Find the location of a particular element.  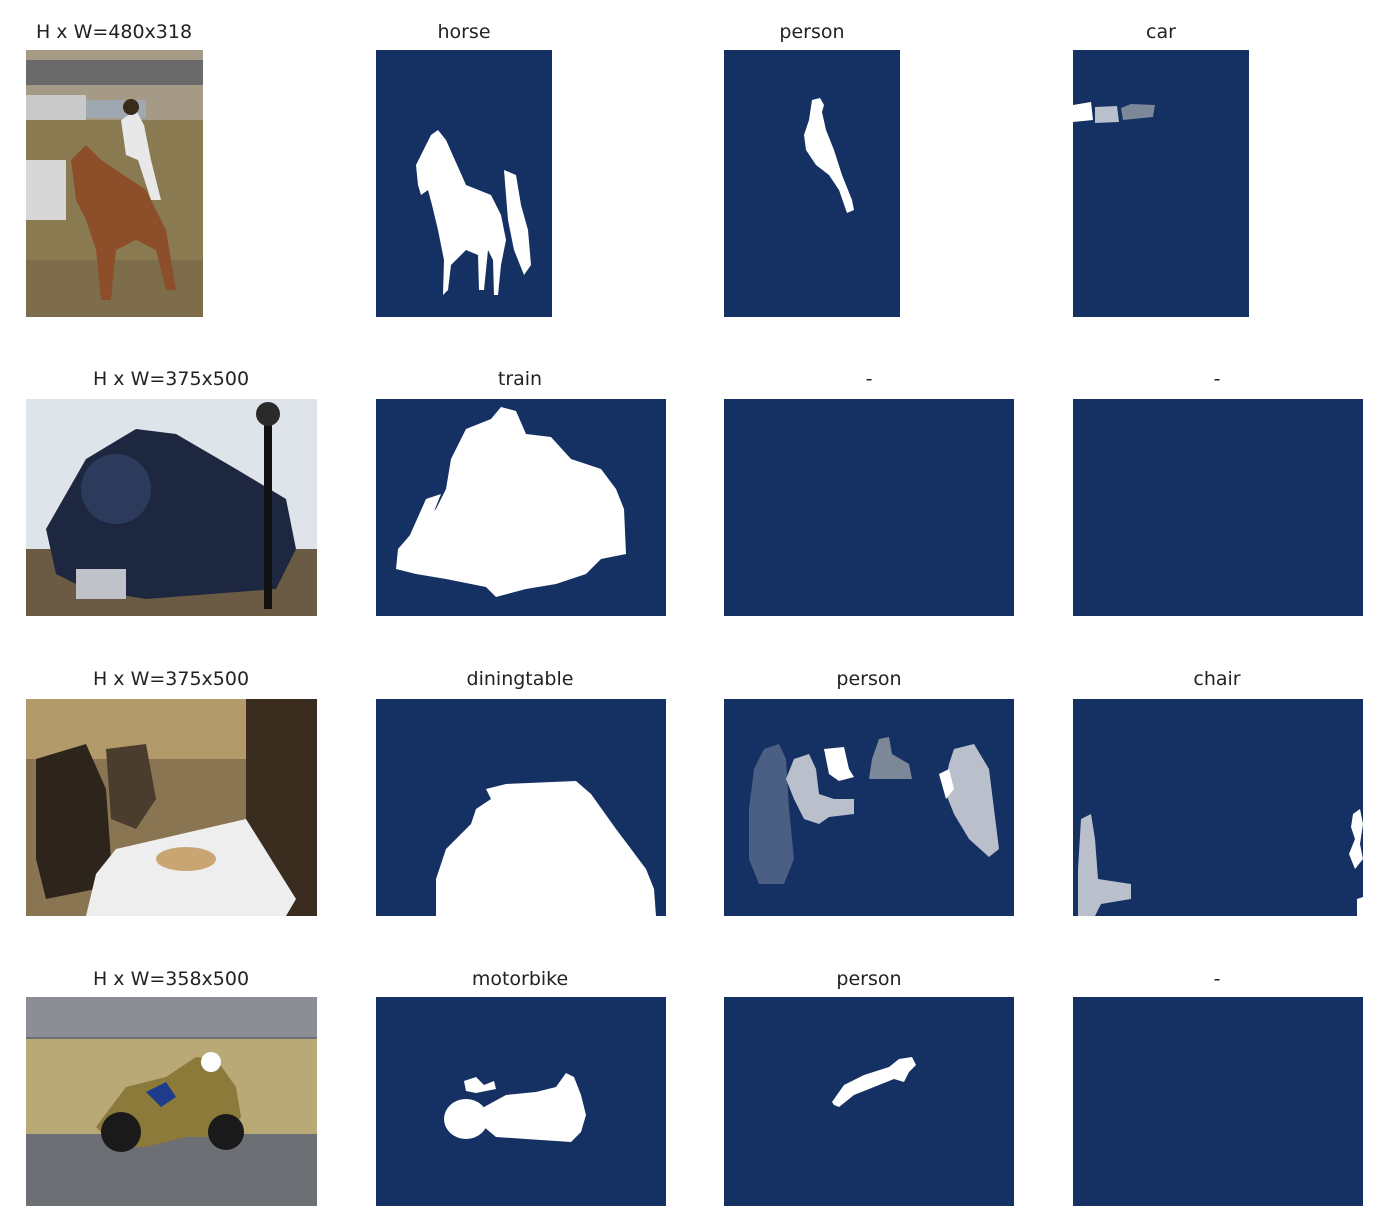

mask-motorbike is located at coordinates (521, 1101).